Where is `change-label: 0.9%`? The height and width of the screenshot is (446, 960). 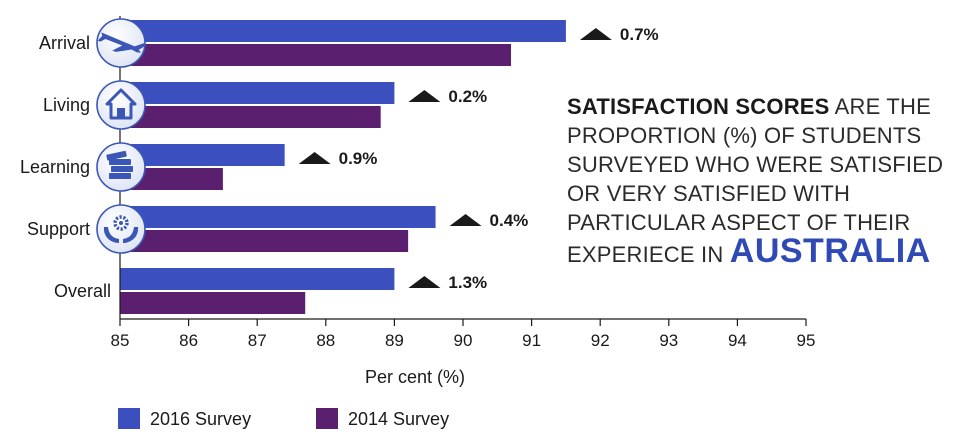 change-label: 0.9% is located at coordinates (358, 158).